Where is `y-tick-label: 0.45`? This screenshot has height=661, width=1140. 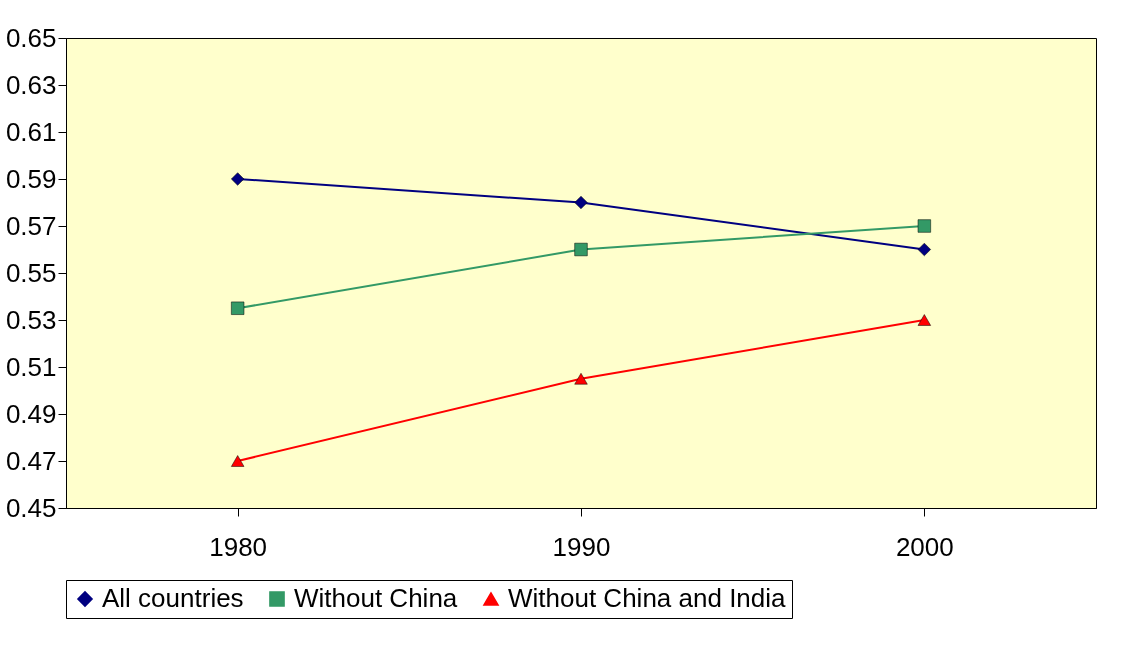
y-tick-label: 0.45 is located at coordinates (31, 507).